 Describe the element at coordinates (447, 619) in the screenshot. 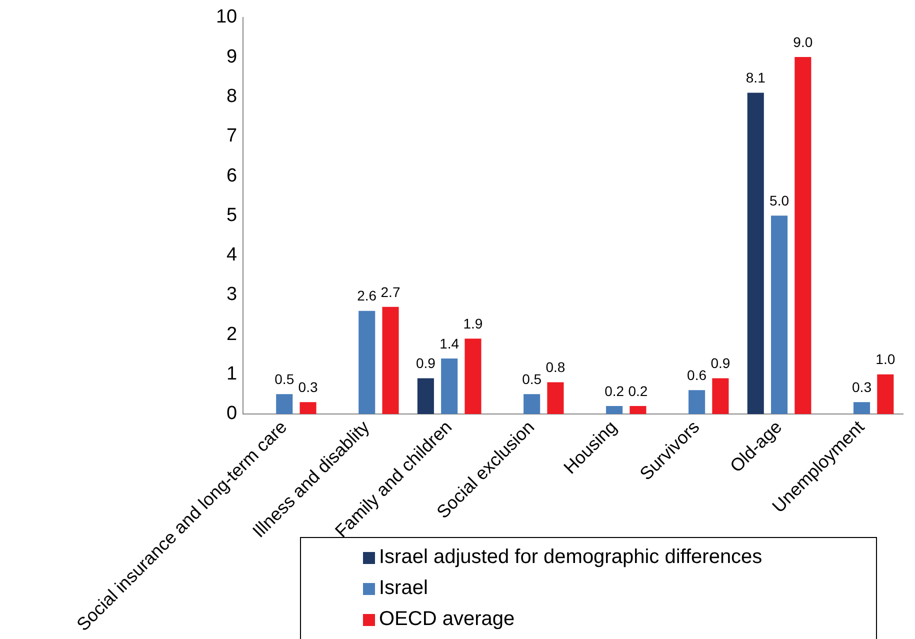

I see `legend-label: OECD average` at that location.